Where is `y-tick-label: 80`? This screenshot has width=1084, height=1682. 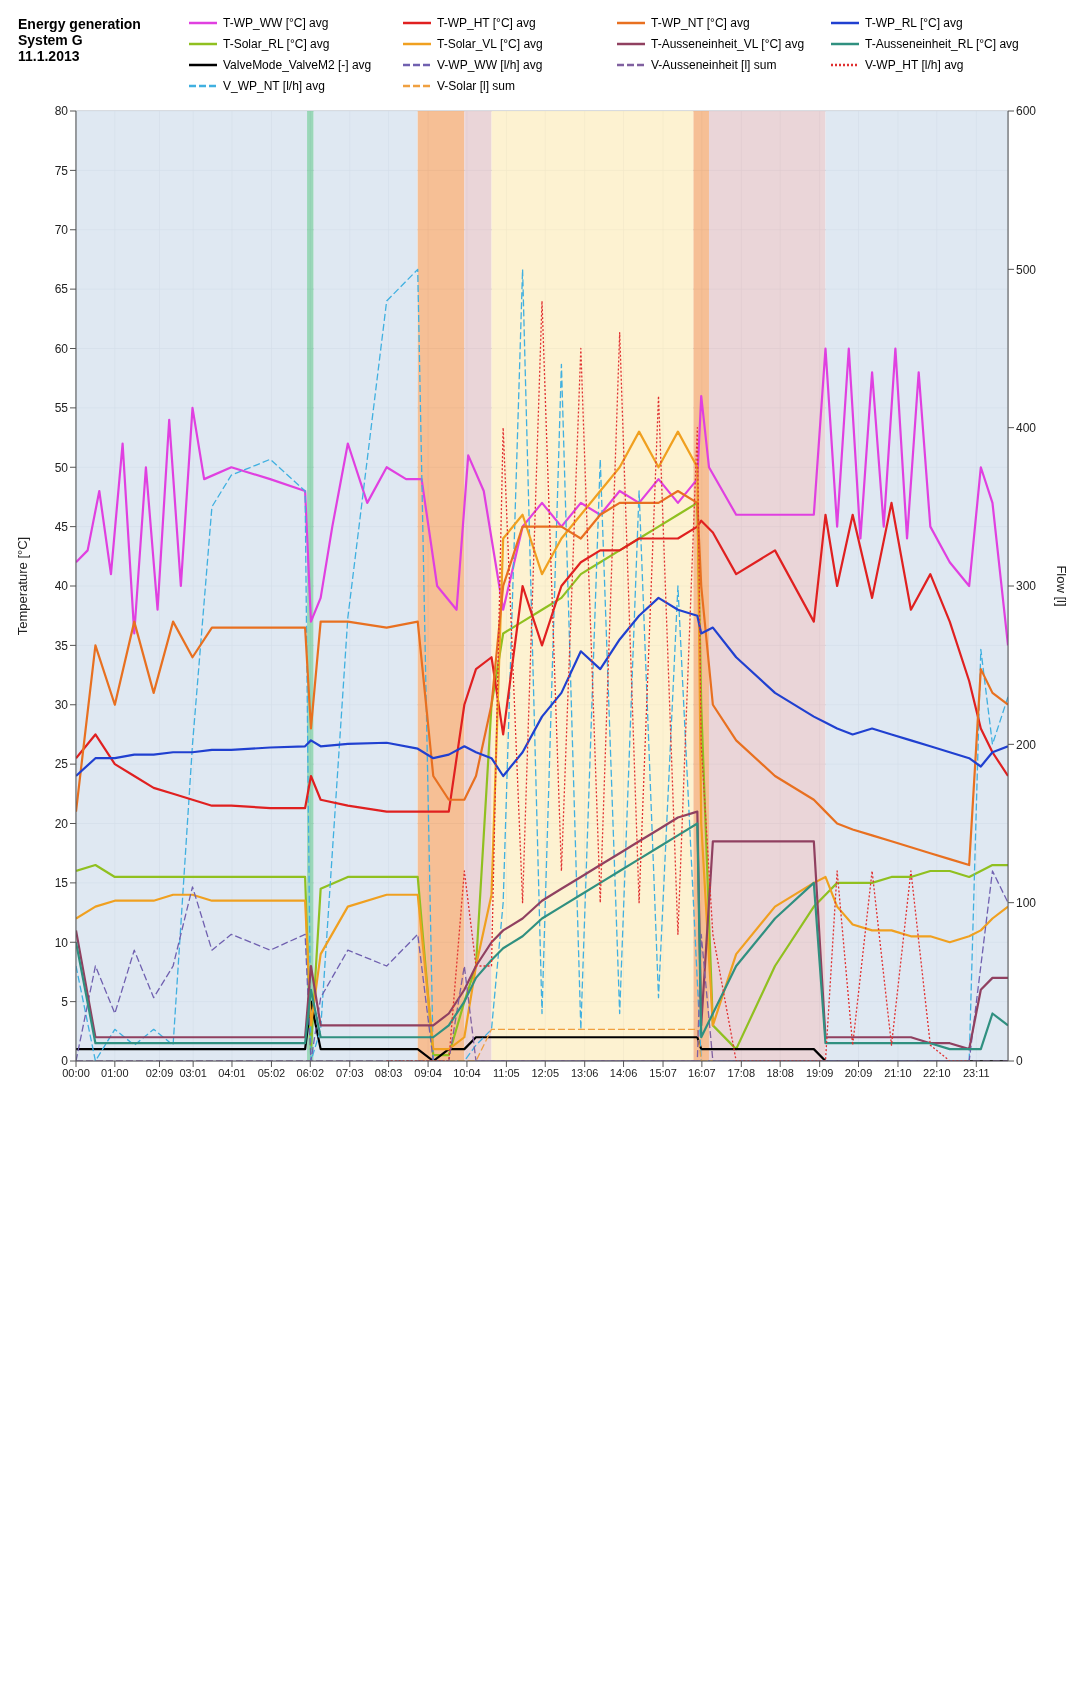
y-tick-label: 80 is located at coordinates (61, 111).